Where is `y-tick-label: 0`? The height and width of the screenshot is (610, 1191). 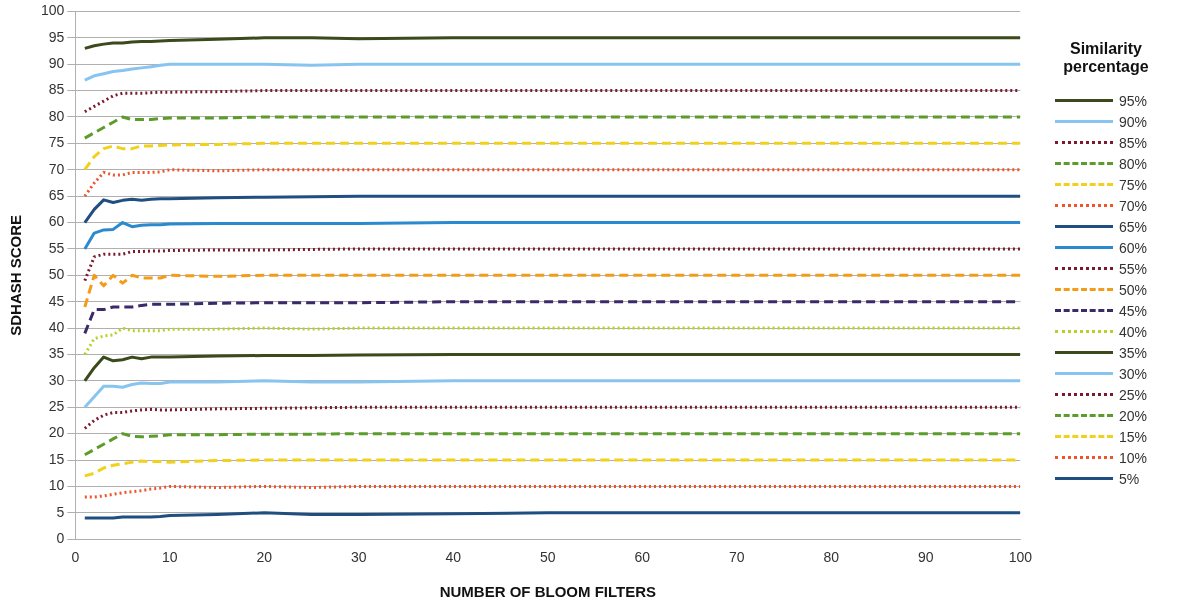 y-tick-label: 0 is located at coordinates (60, 538).